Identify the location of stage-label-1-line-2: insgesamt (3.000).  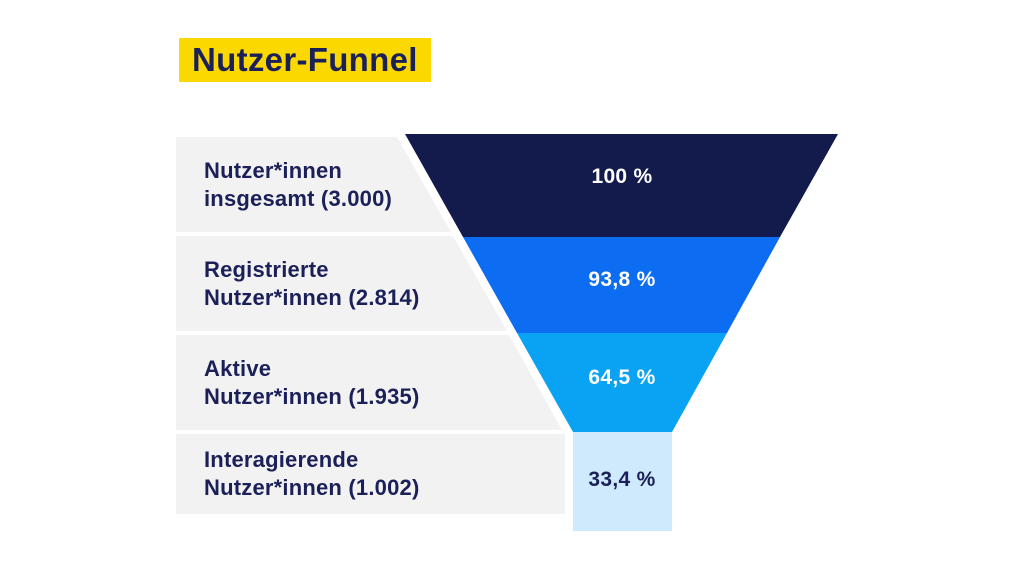
(298, 198).